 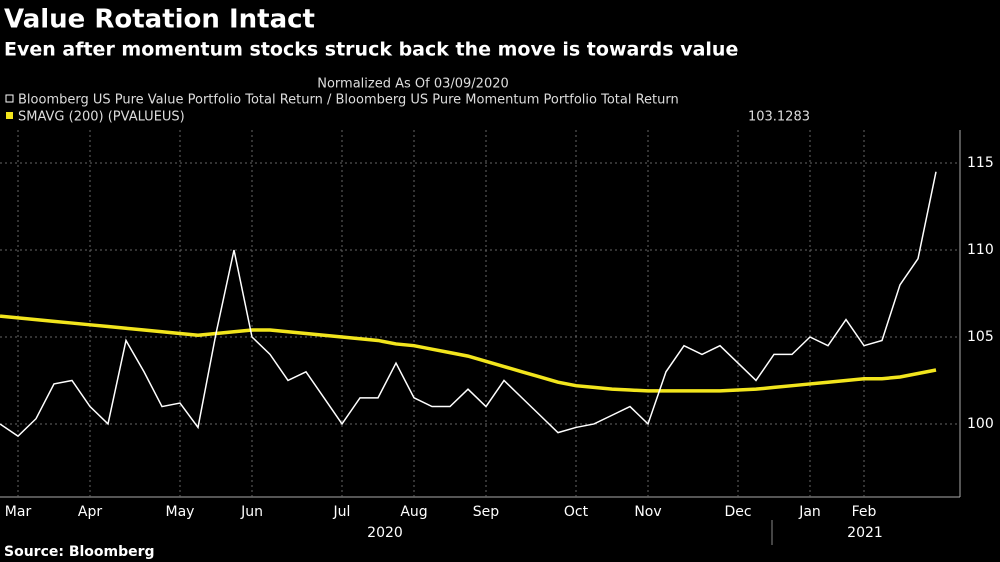 What do you see at coordinates (486, 512) in the screenshot?
I see `x-tick-label: Sep` at bounding box center [486, 512].